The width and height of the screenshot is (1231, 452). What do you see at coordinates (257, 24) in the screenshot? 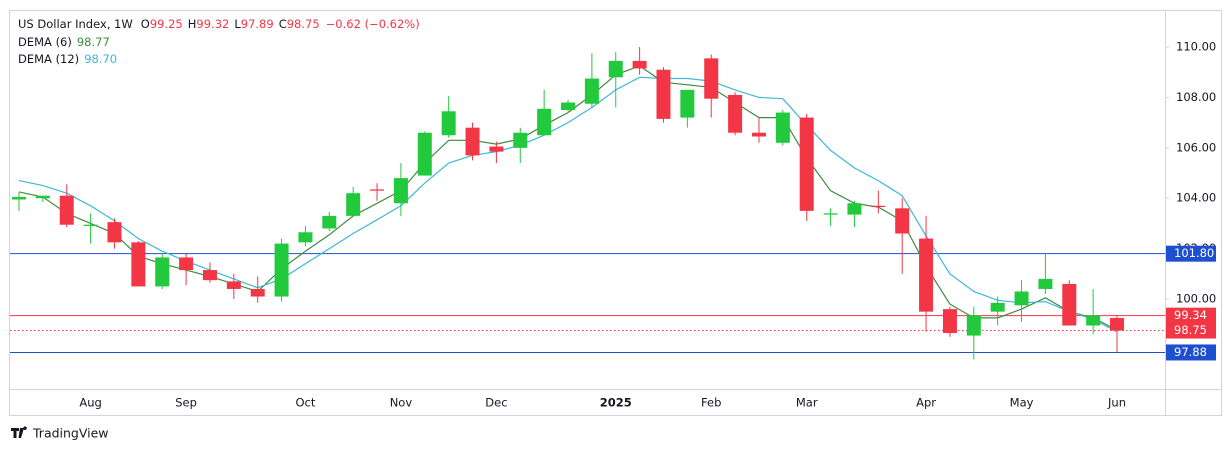
I see `ohlc-value: 97.89` at bounding box center [257, 24].